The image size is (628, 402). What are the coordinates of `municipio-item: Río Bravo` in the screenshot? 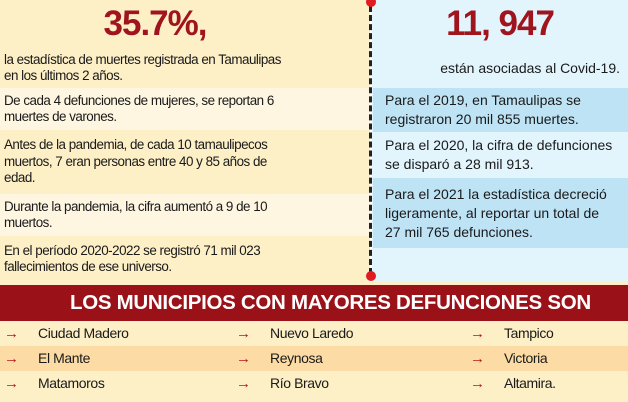 It's located at (299, 383).